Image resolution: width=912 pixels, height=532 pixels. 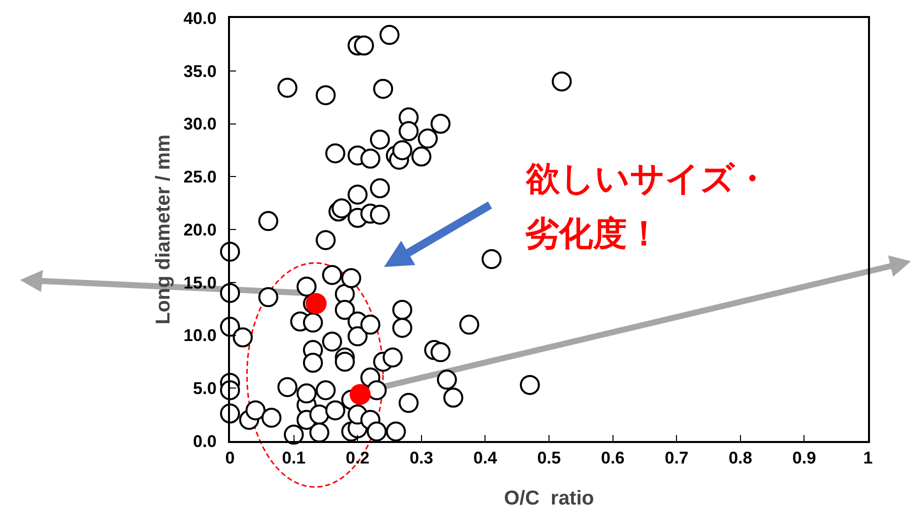 What do you see at coordinates (647, 179) in the screenshot?
I see `annotation: 欲しいサイズ・` at bounding box center [647, 179].